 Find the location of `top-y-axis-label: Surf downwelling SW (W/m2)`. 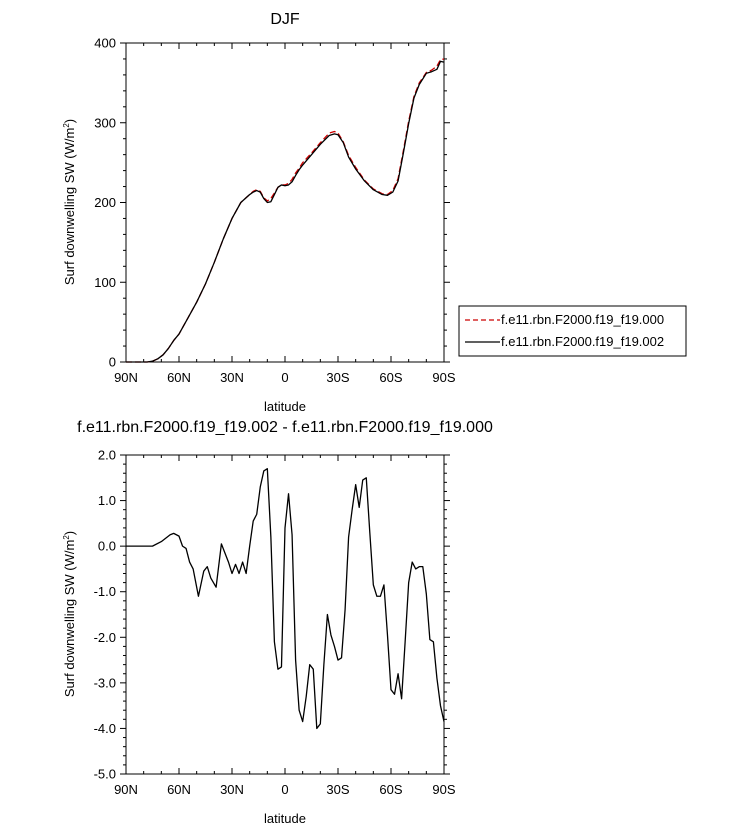

top-y-axis-label: Surf downwelling SW (W/m2) is located at coordinates (69, 202).